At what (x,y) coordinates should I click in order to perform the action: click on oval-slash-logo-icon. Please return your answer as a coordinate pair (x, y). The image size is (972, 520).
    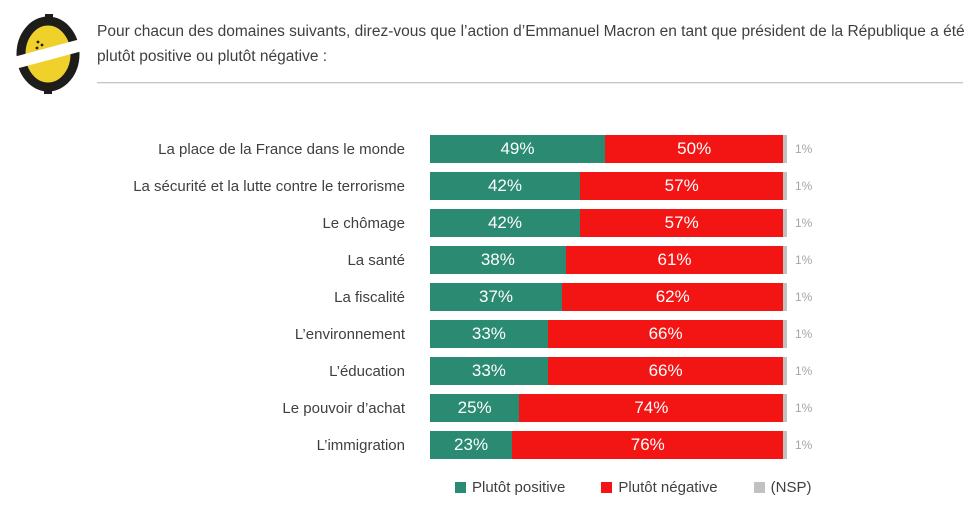
    Looking at the image, I should click on (48, 54).